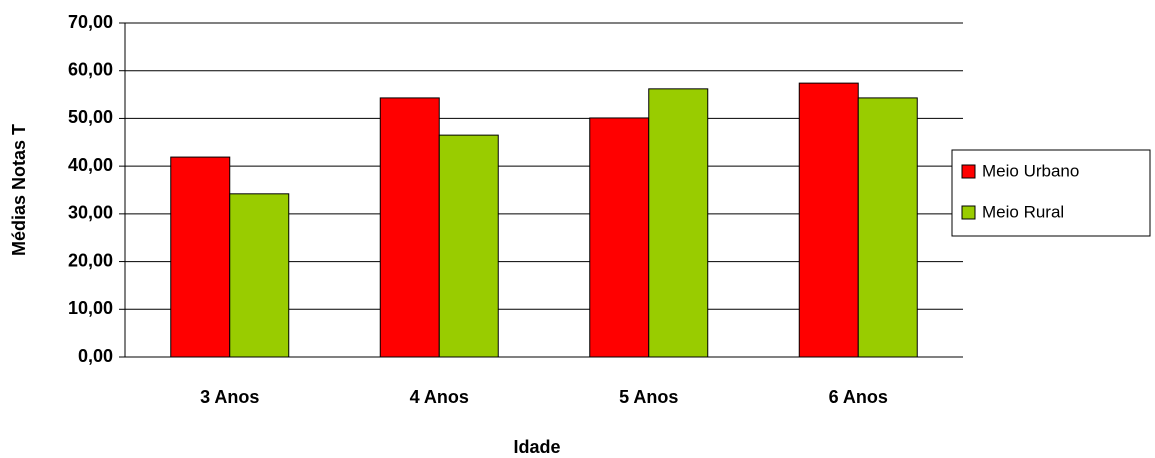 This screenshot has height=458, width=1155. Describe the element at coordinates (95, 356) in the screenshot. I see `y-tick-label: 0,00` at that location.